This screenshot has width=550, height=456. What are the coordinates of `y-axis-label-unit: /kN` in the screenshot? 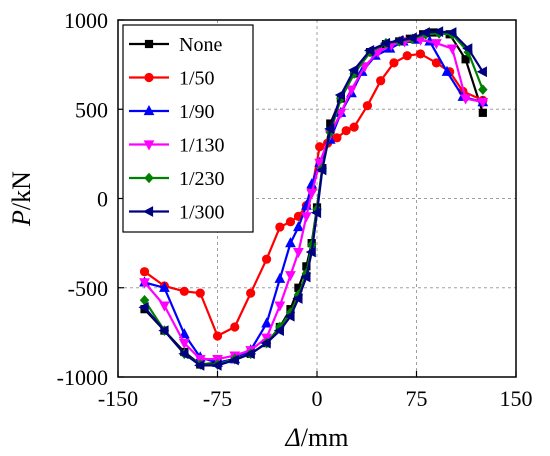 It's located at (21, 190).